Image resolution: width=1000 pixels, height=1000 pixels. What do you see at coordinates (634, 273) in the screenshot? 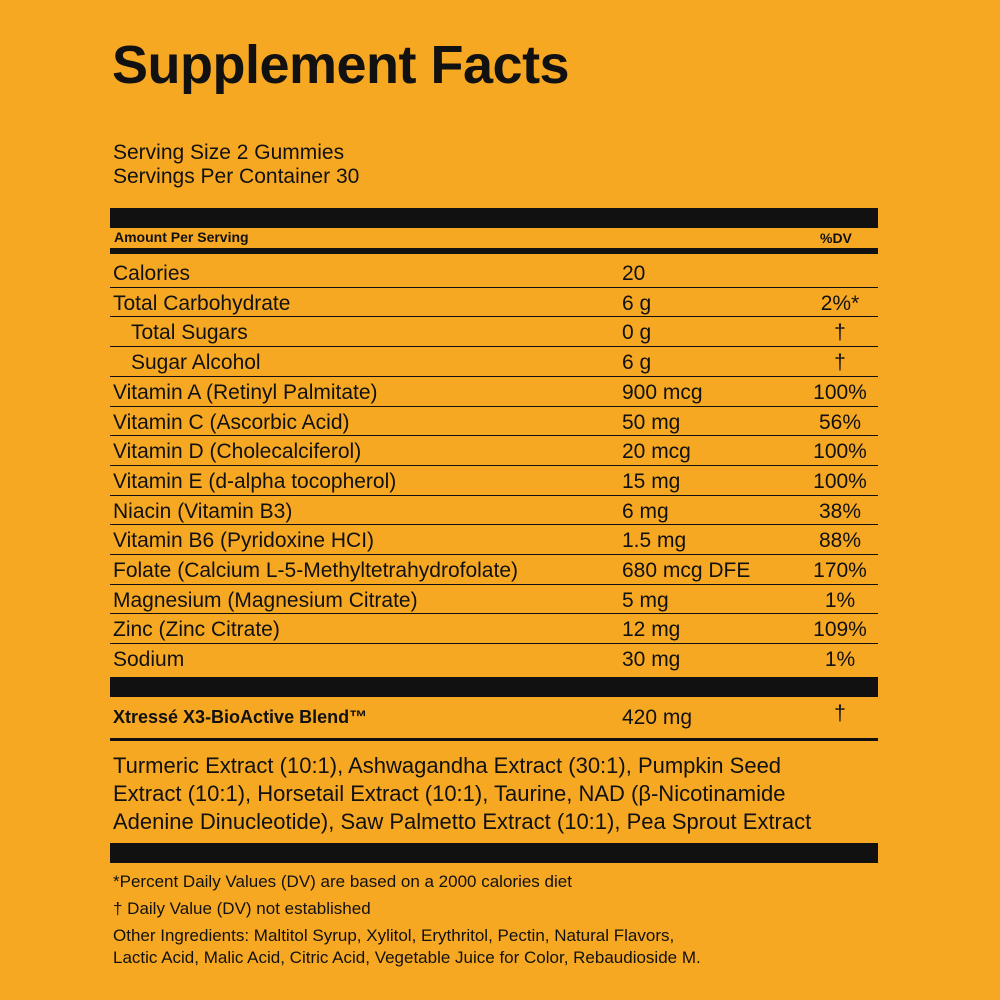
I see `nutrient-amount: 20` at bounding box center [634, 273].